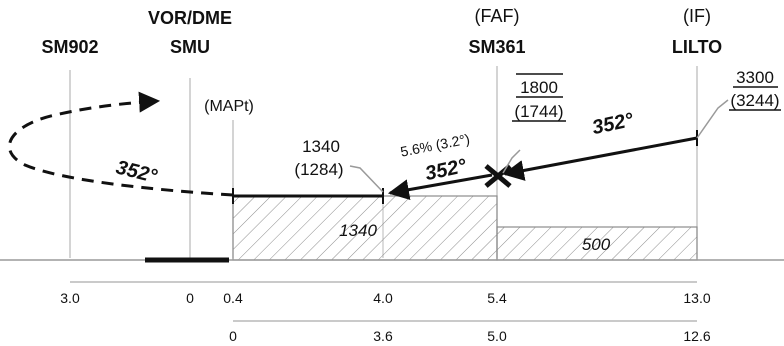 This screenshot has height=346, width=784. I want to click on distance-scale-1-sm902: 3.0, so click(70, 298).